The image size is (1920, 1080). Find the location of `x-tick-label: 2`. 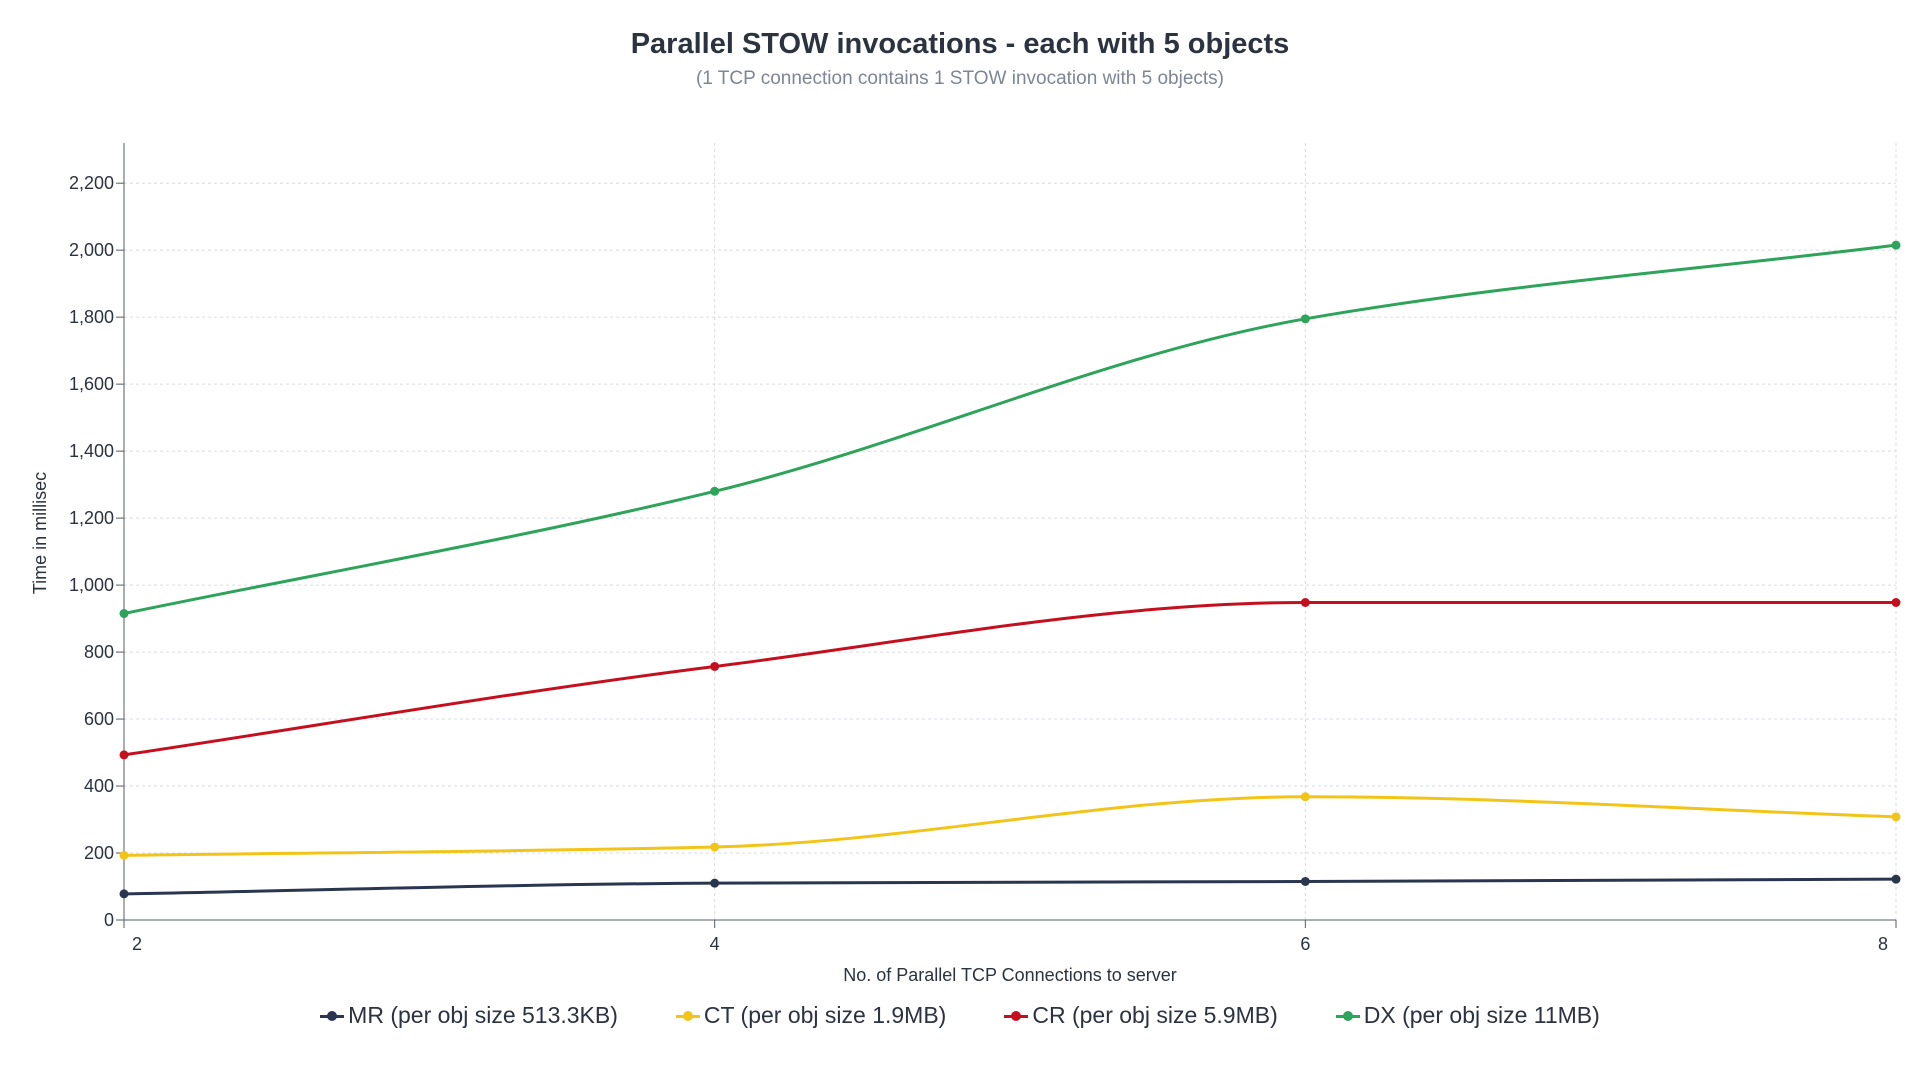

x-tick-label: 2 is located at coordinates (137, 944).